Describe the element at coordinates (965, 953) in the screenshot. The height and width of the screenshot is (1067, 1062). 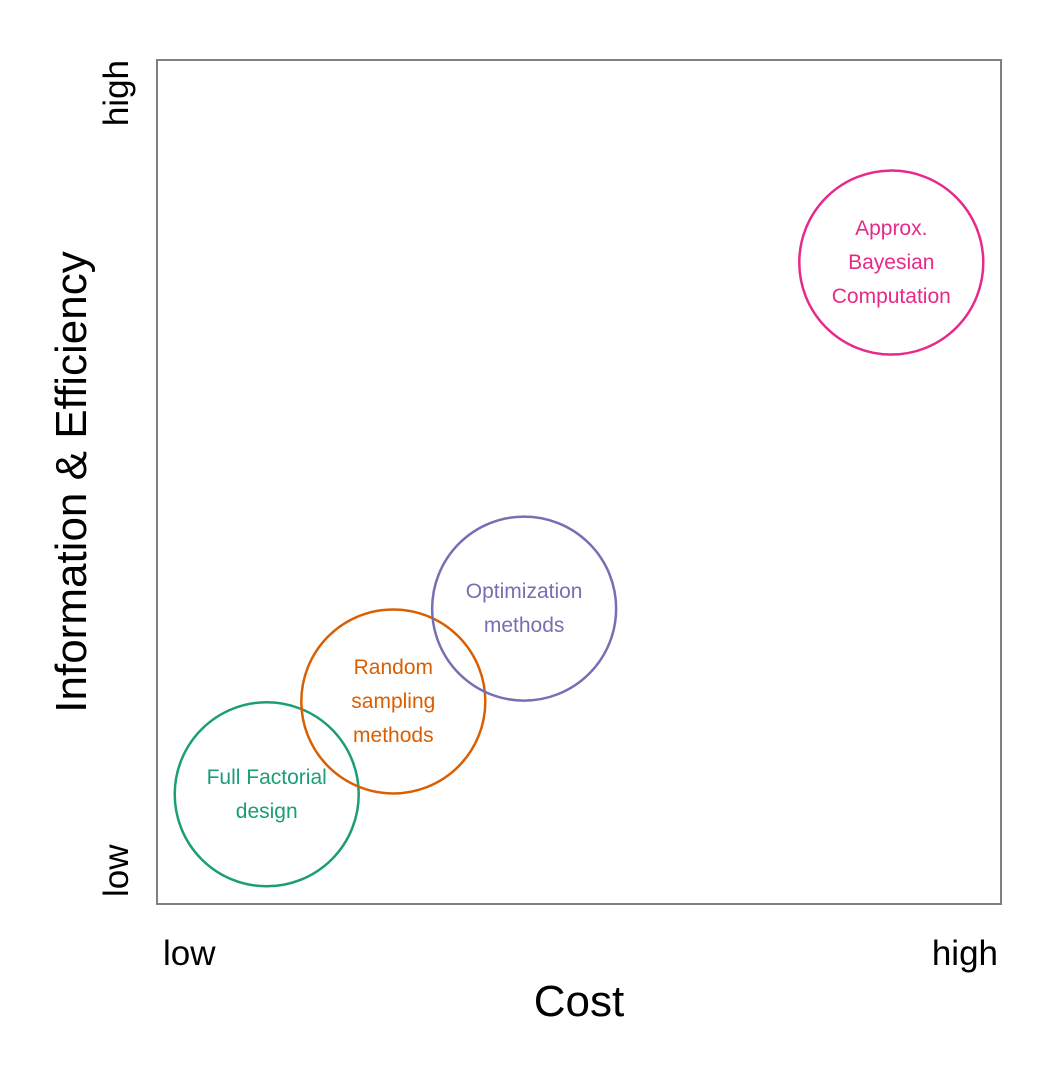
I see `x-tick-label-high: high` at that location.